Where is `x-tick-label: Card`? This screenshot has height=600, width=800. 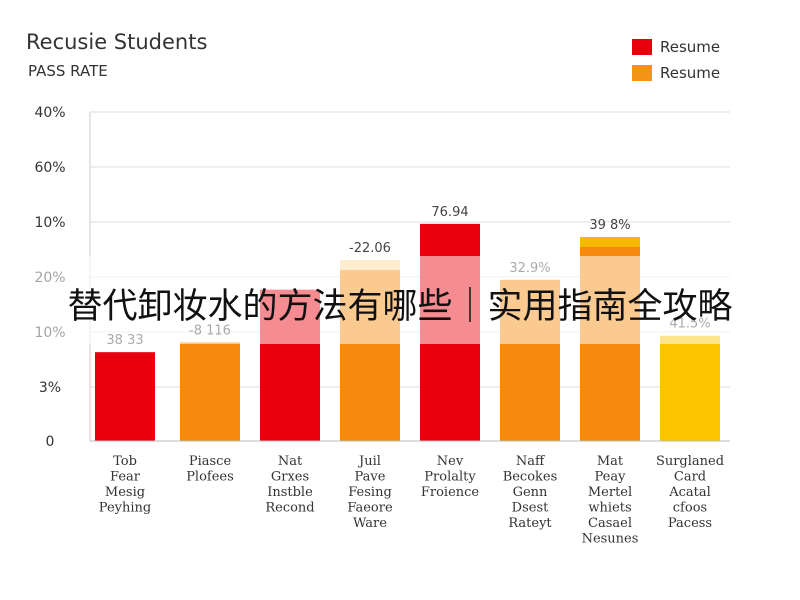
x-tick-label: Card is located at coordinates (690, 477).